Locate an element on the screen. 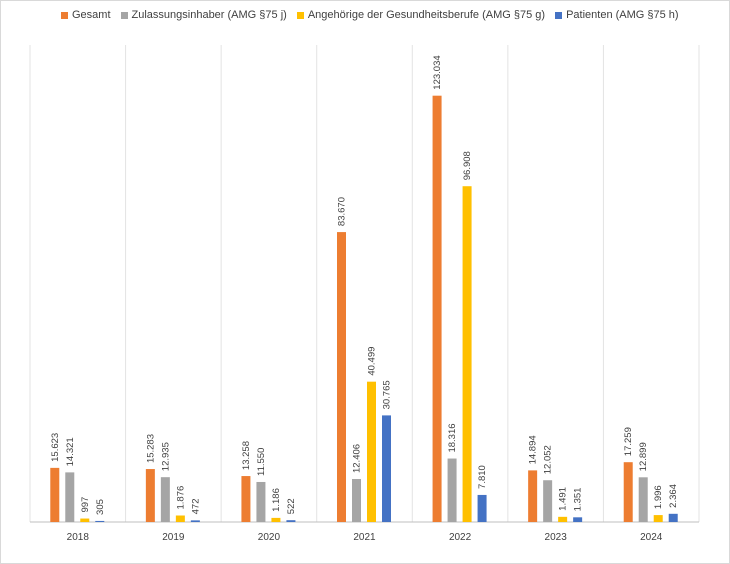 The height and width of the screenshot is (564, 730). data-label: 30.765 is located at coordinates (387, 394).